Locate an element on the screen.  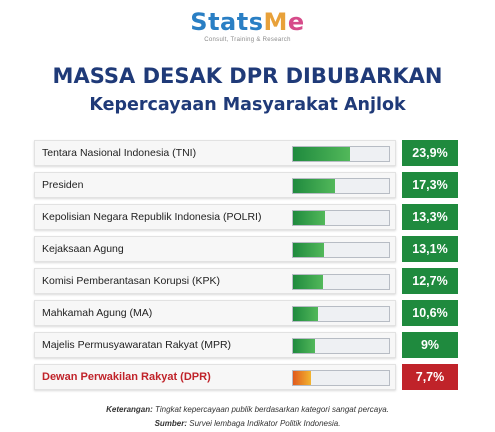
brand-wordmark: StatsMe is located at coordinates (247, 22).